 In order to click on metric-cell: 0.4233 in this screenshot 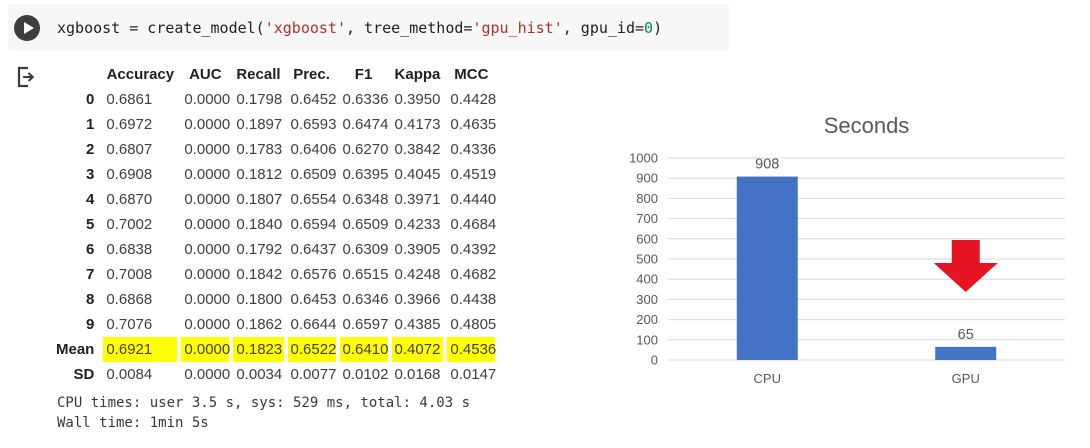, I will do `click(417, 224)`.